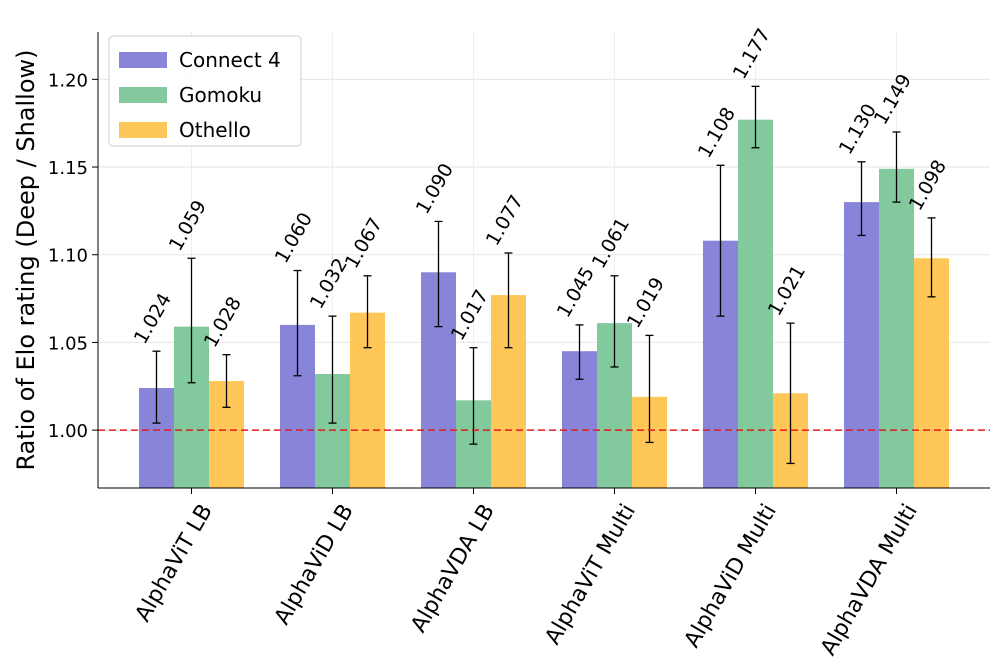  Describe the element at coordinates (731, 576) in the screenshot. I see `x-tick-label: AlphaViD Multi` at that location.